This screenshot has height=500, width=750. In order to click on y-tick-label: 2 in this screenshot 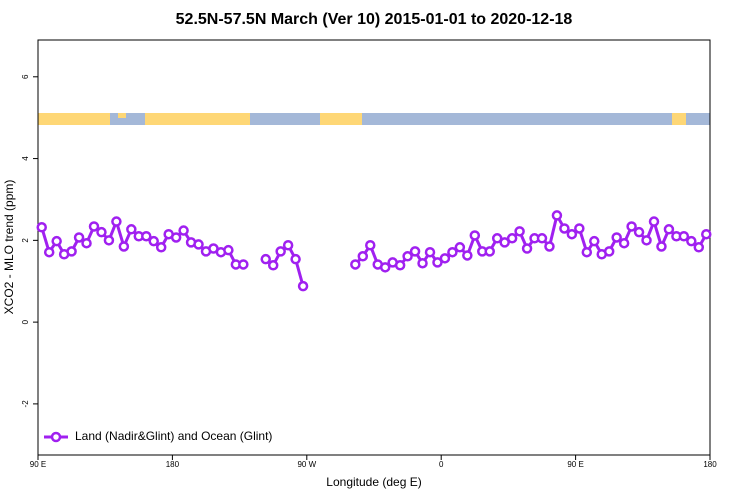, I will do `click(25, 240)`.